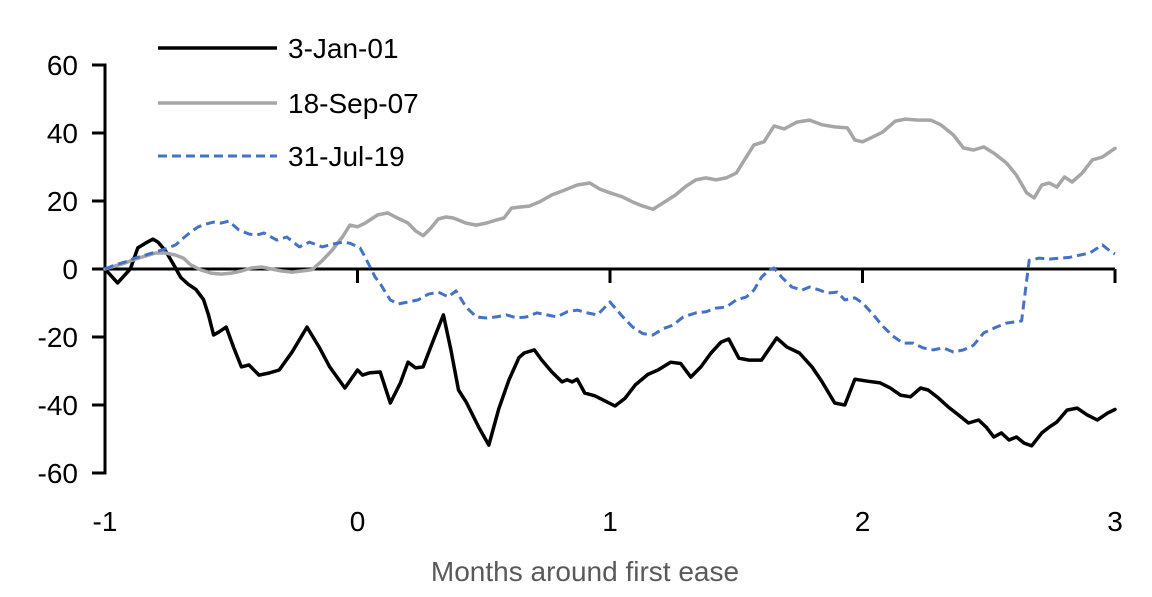 This screenshot has height=597, width=1152. What do you see at coordinates (358, 521) in the screenshot?
I see `x-tick-label: 0` at bounding box center [358, 521].